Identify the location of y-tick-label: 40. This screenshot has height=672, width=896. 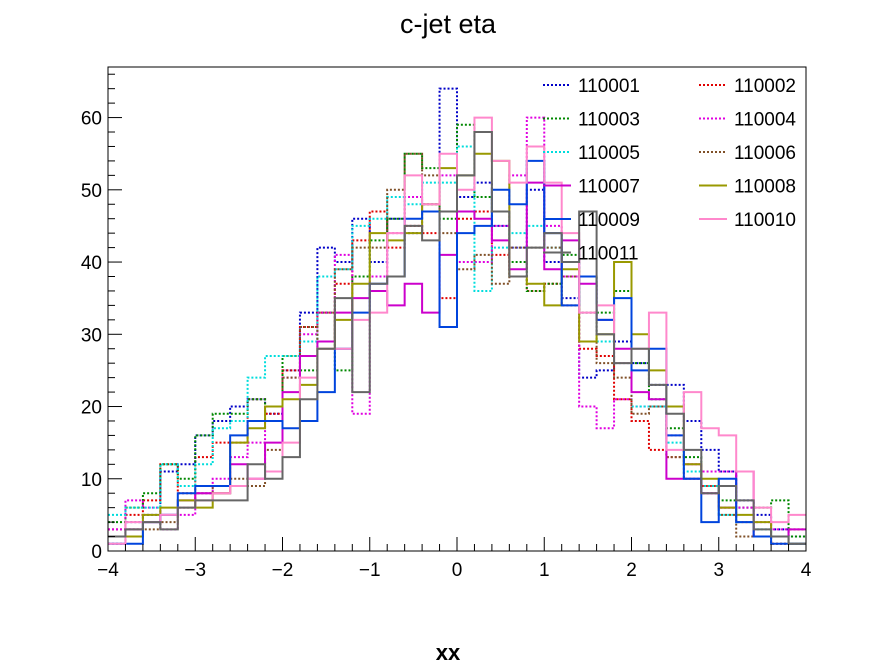
(91, 263).